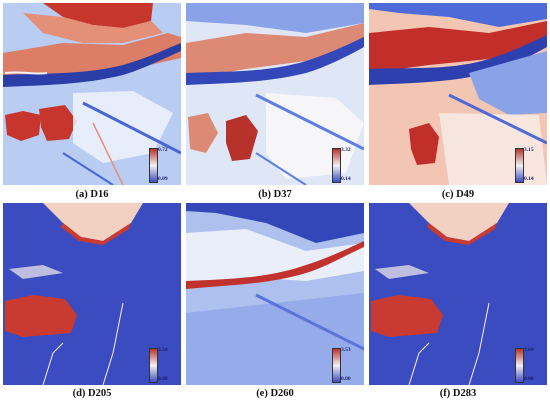  I want to click on map-a-top-warm-band, so click(93, 28).